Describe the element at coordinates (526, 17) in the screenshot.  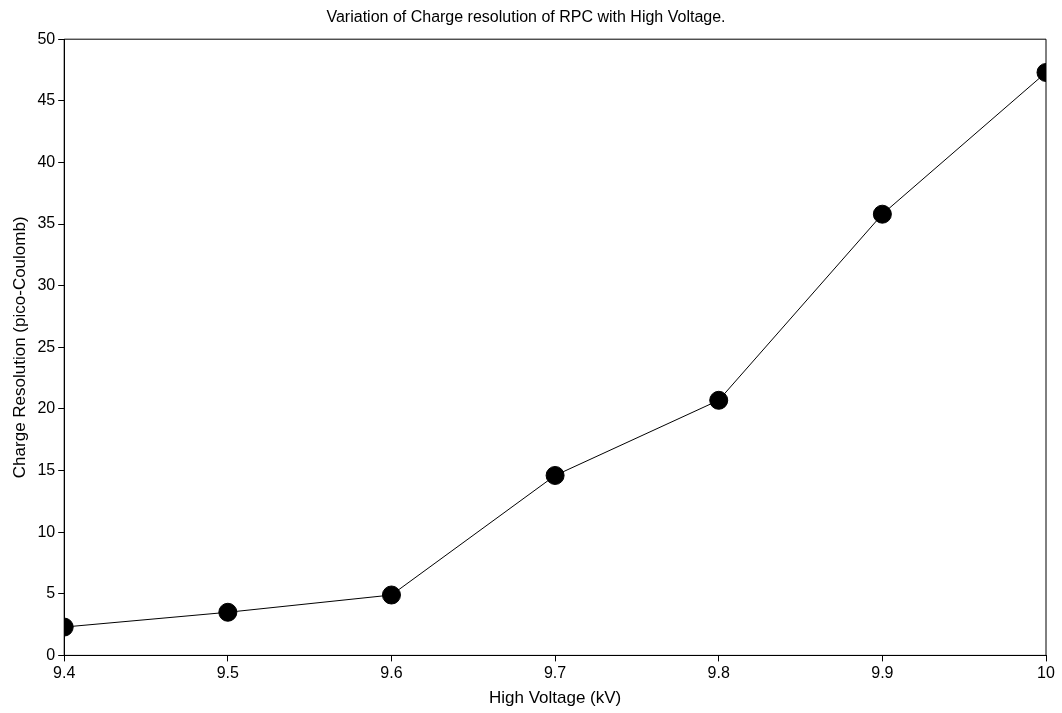
I see `chart-title: Variation of Charge resolution of RPC with High Voltage.` at that location.